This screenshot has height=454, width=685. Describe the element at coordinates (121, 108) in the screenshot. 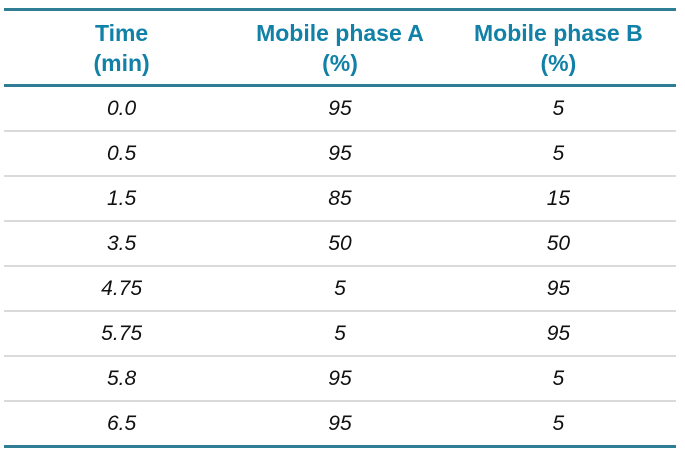

I see `cell-time: 0.0` at that location.